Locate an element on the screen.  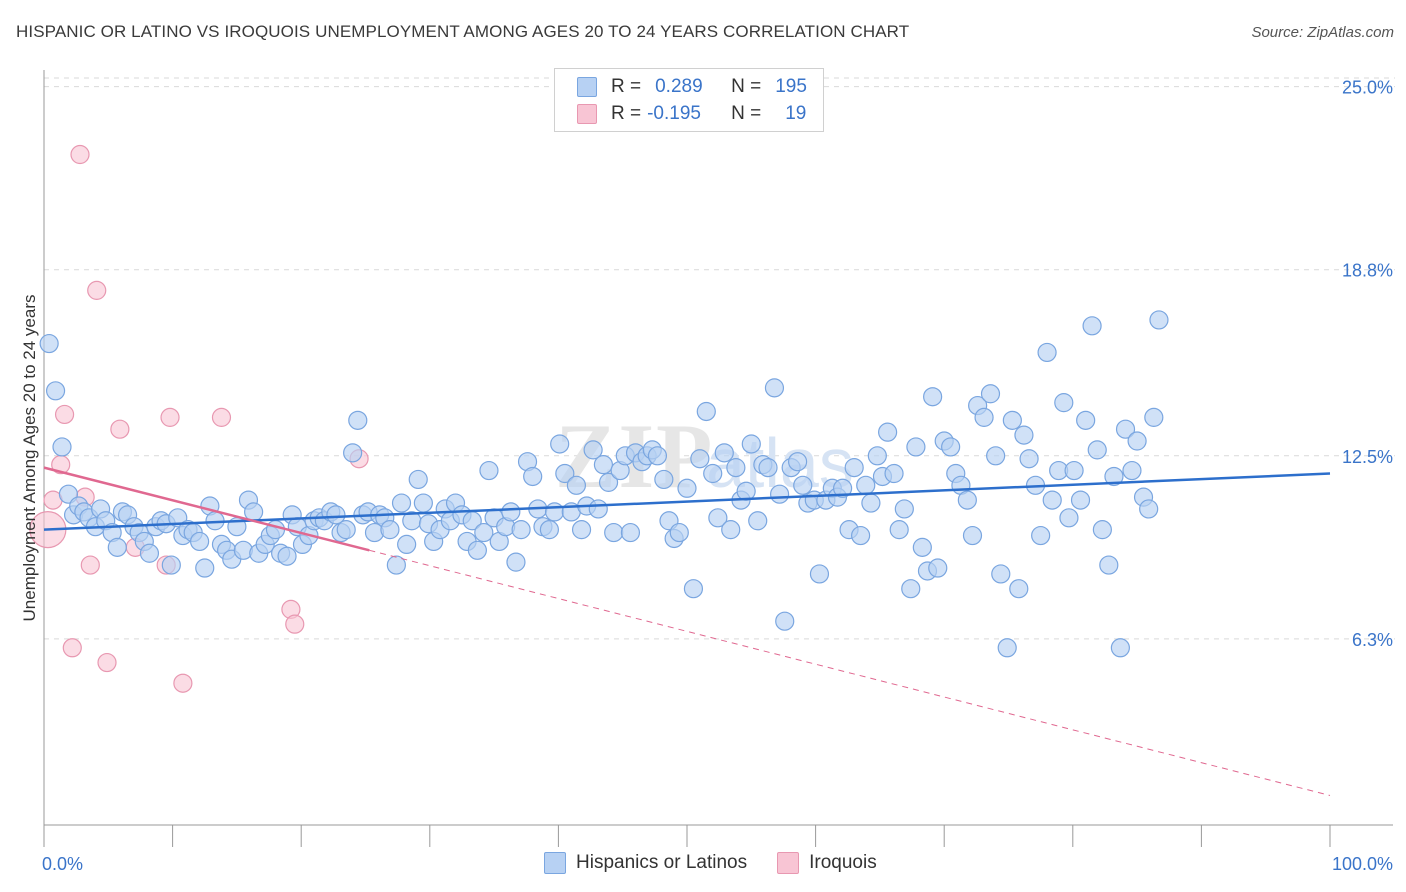
legend-r-value: -0.195 is located at coordinates (674, 113).